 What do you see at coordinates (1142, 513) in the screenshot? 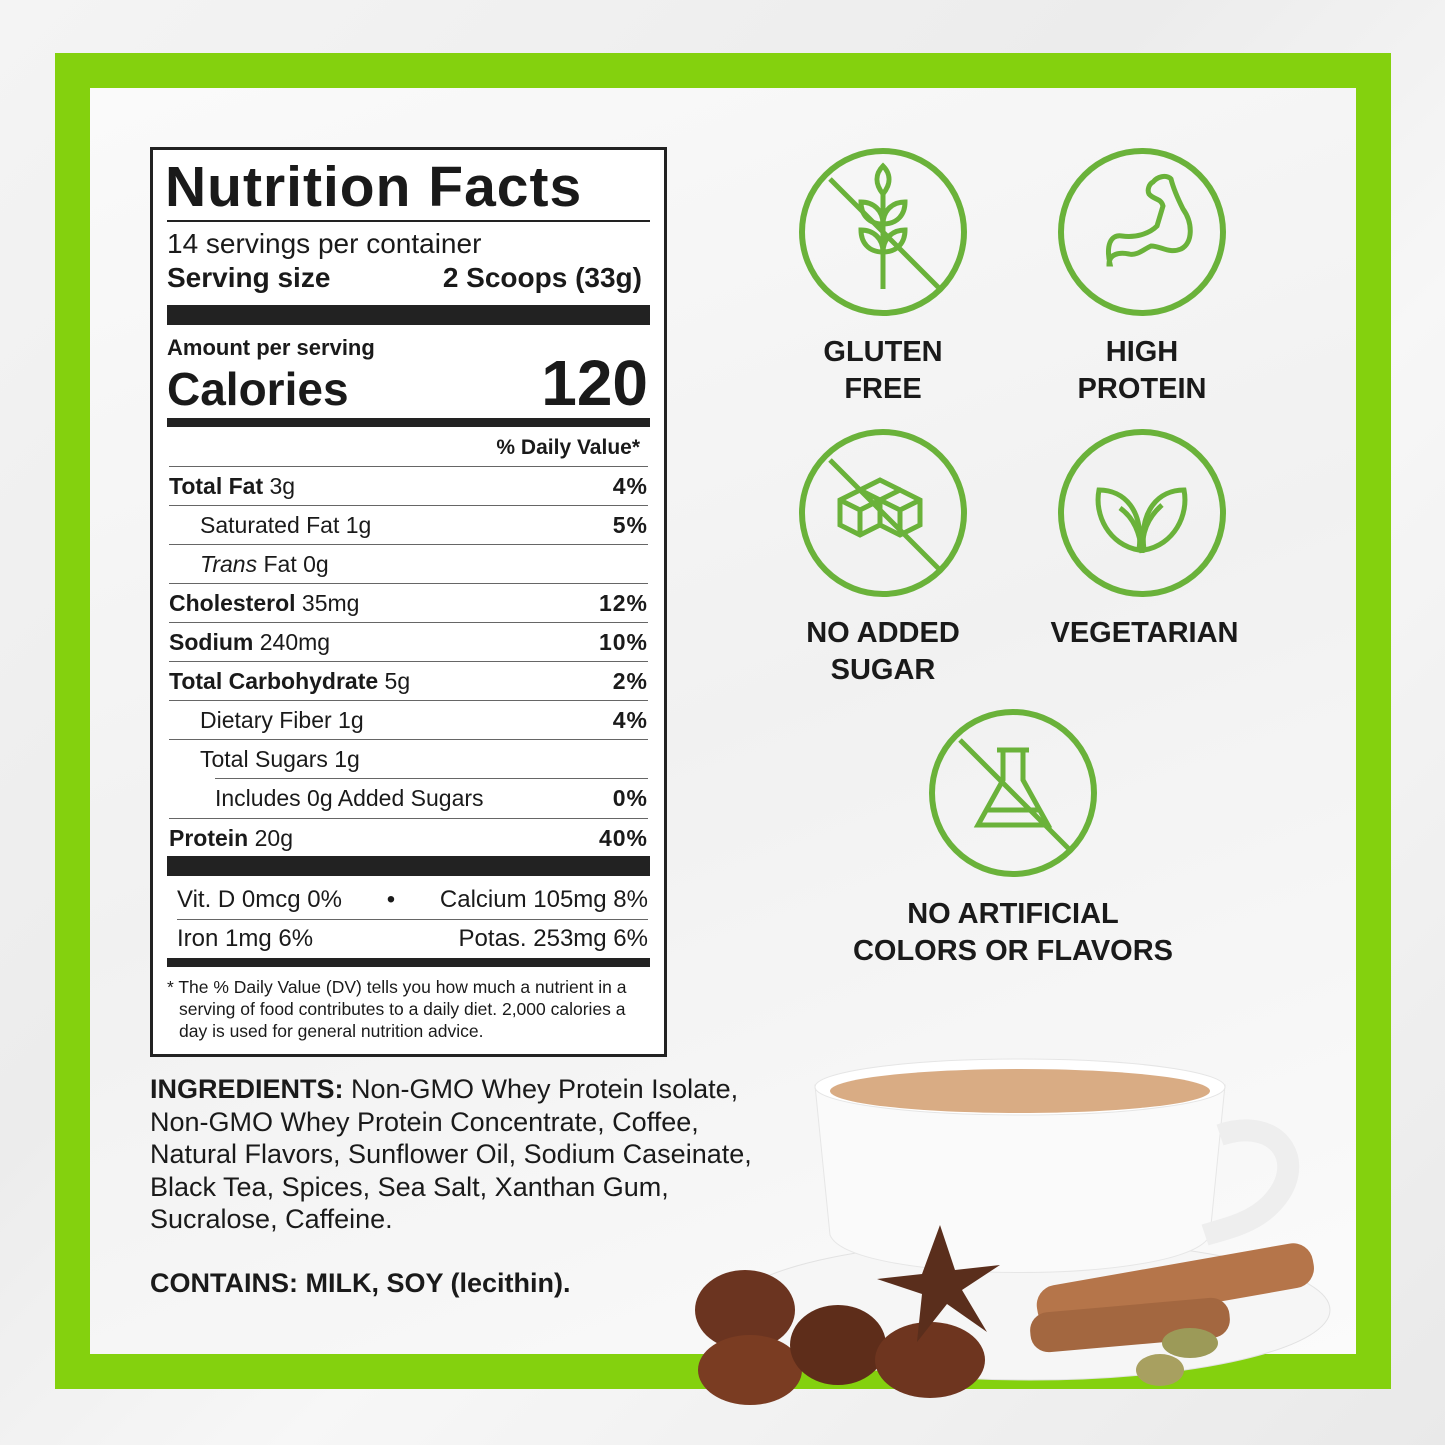
I see `leaf-icon` at bounding box center [1142, 513].